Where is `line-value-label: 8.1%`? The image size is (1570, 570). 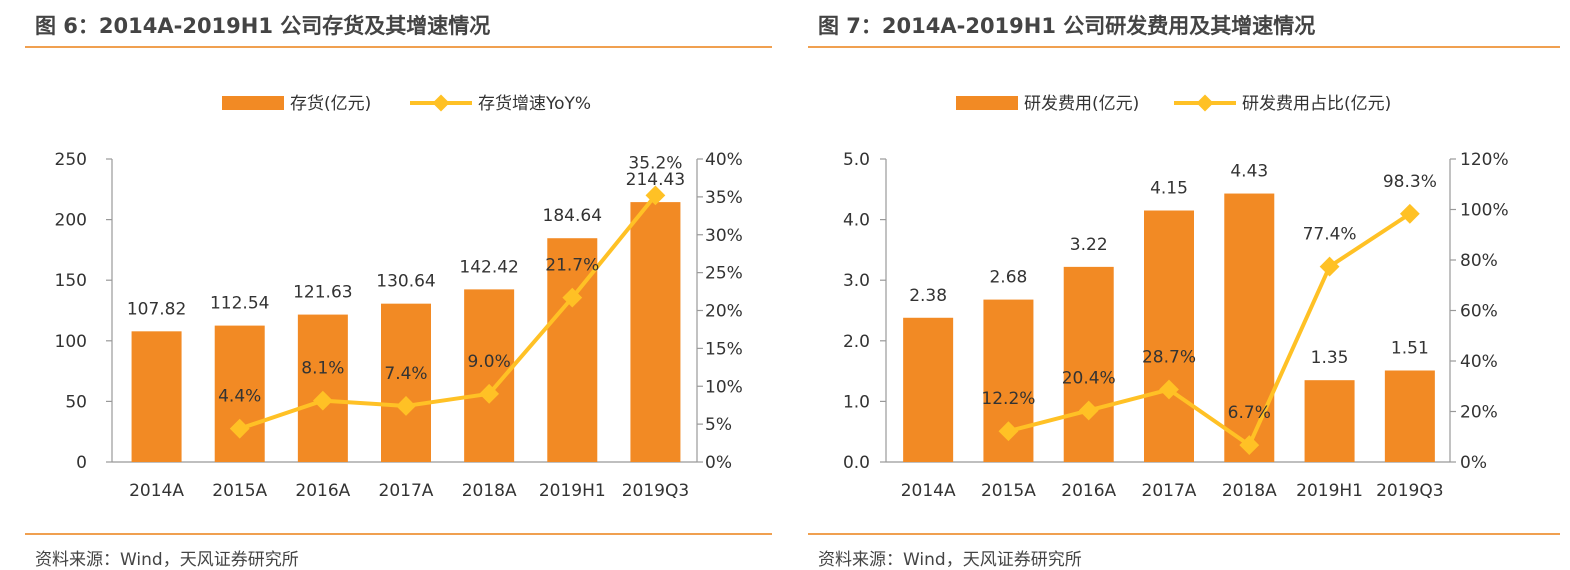
line-value-label: 8.1% is located at coordinates (322, 369).